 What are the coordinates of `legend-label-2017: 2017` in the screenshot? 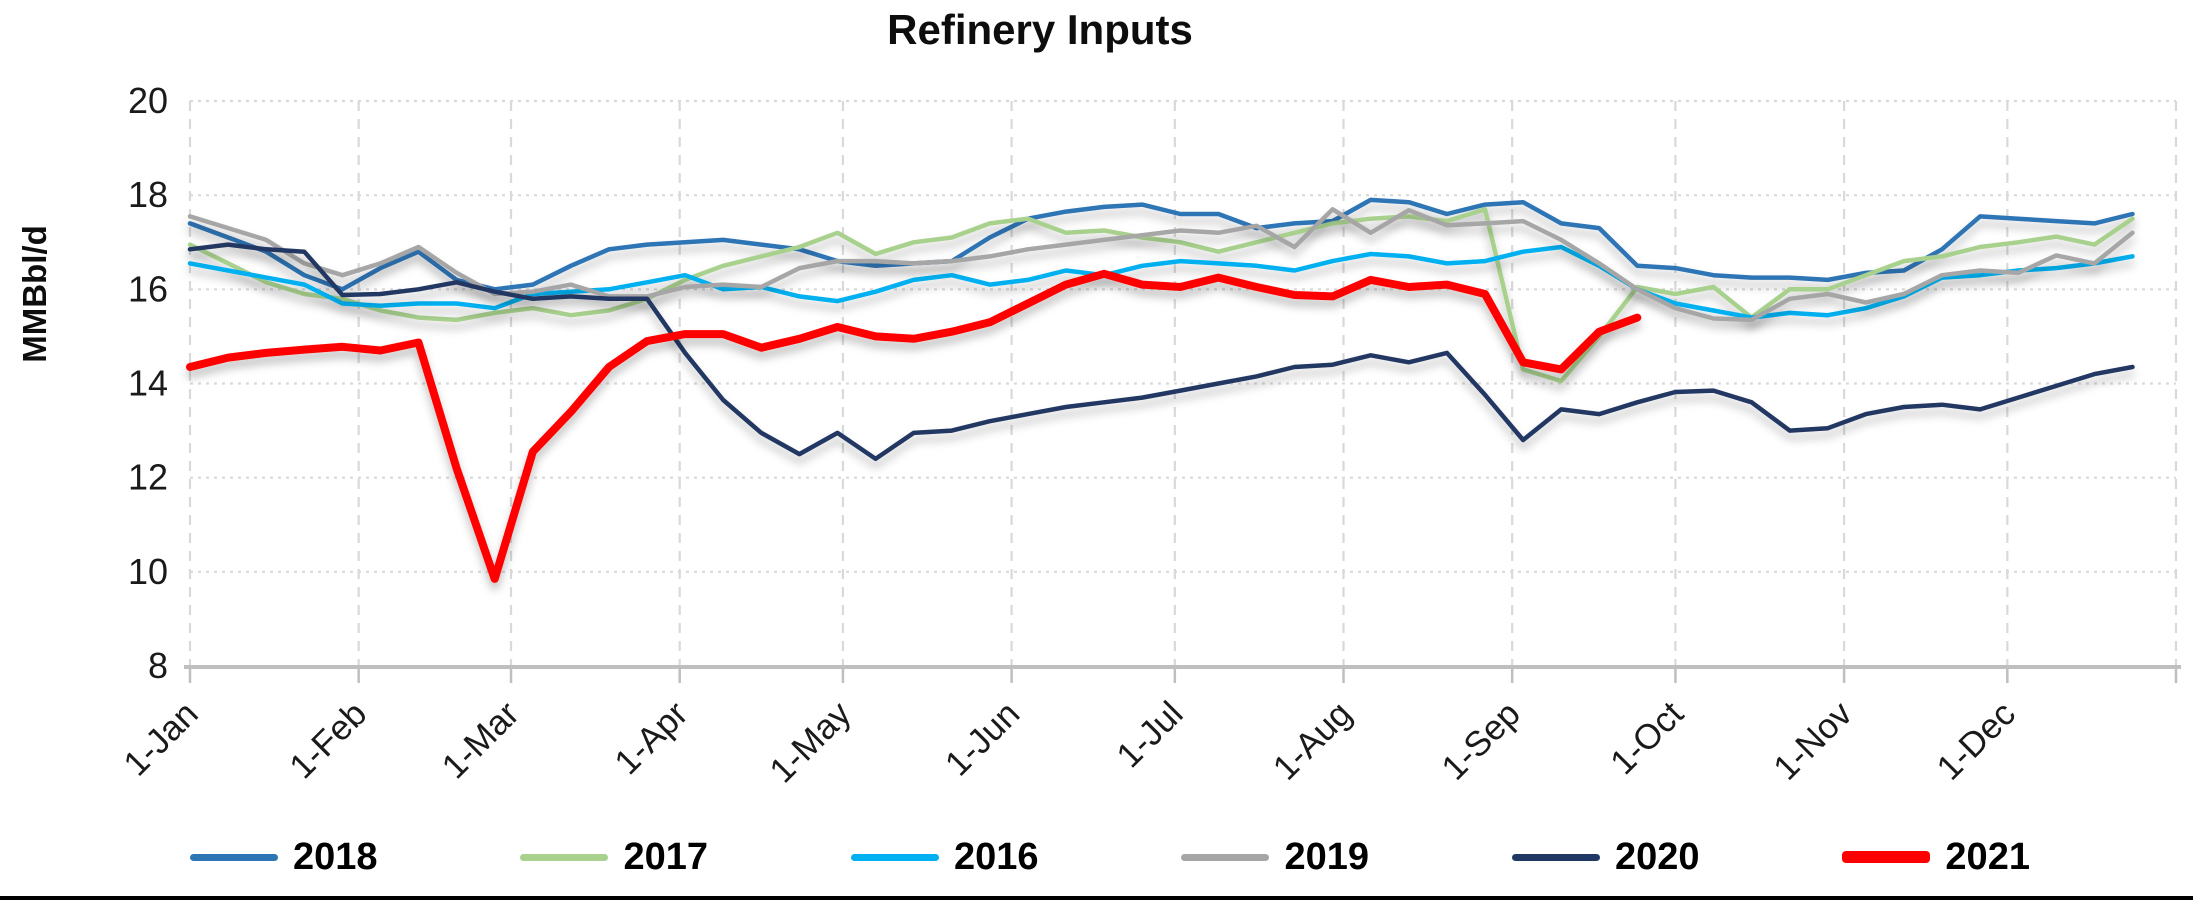 It's located at (666, 857).